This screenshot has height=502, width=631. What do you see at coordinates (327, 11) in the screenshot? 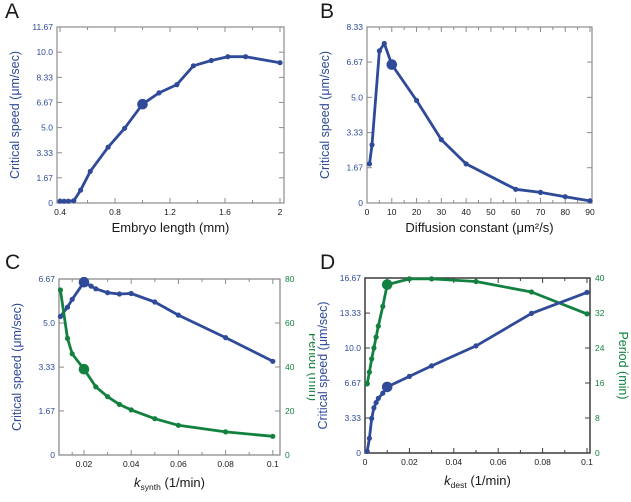
I see `panel-B-letter: B` at bounding box center [327, 11].